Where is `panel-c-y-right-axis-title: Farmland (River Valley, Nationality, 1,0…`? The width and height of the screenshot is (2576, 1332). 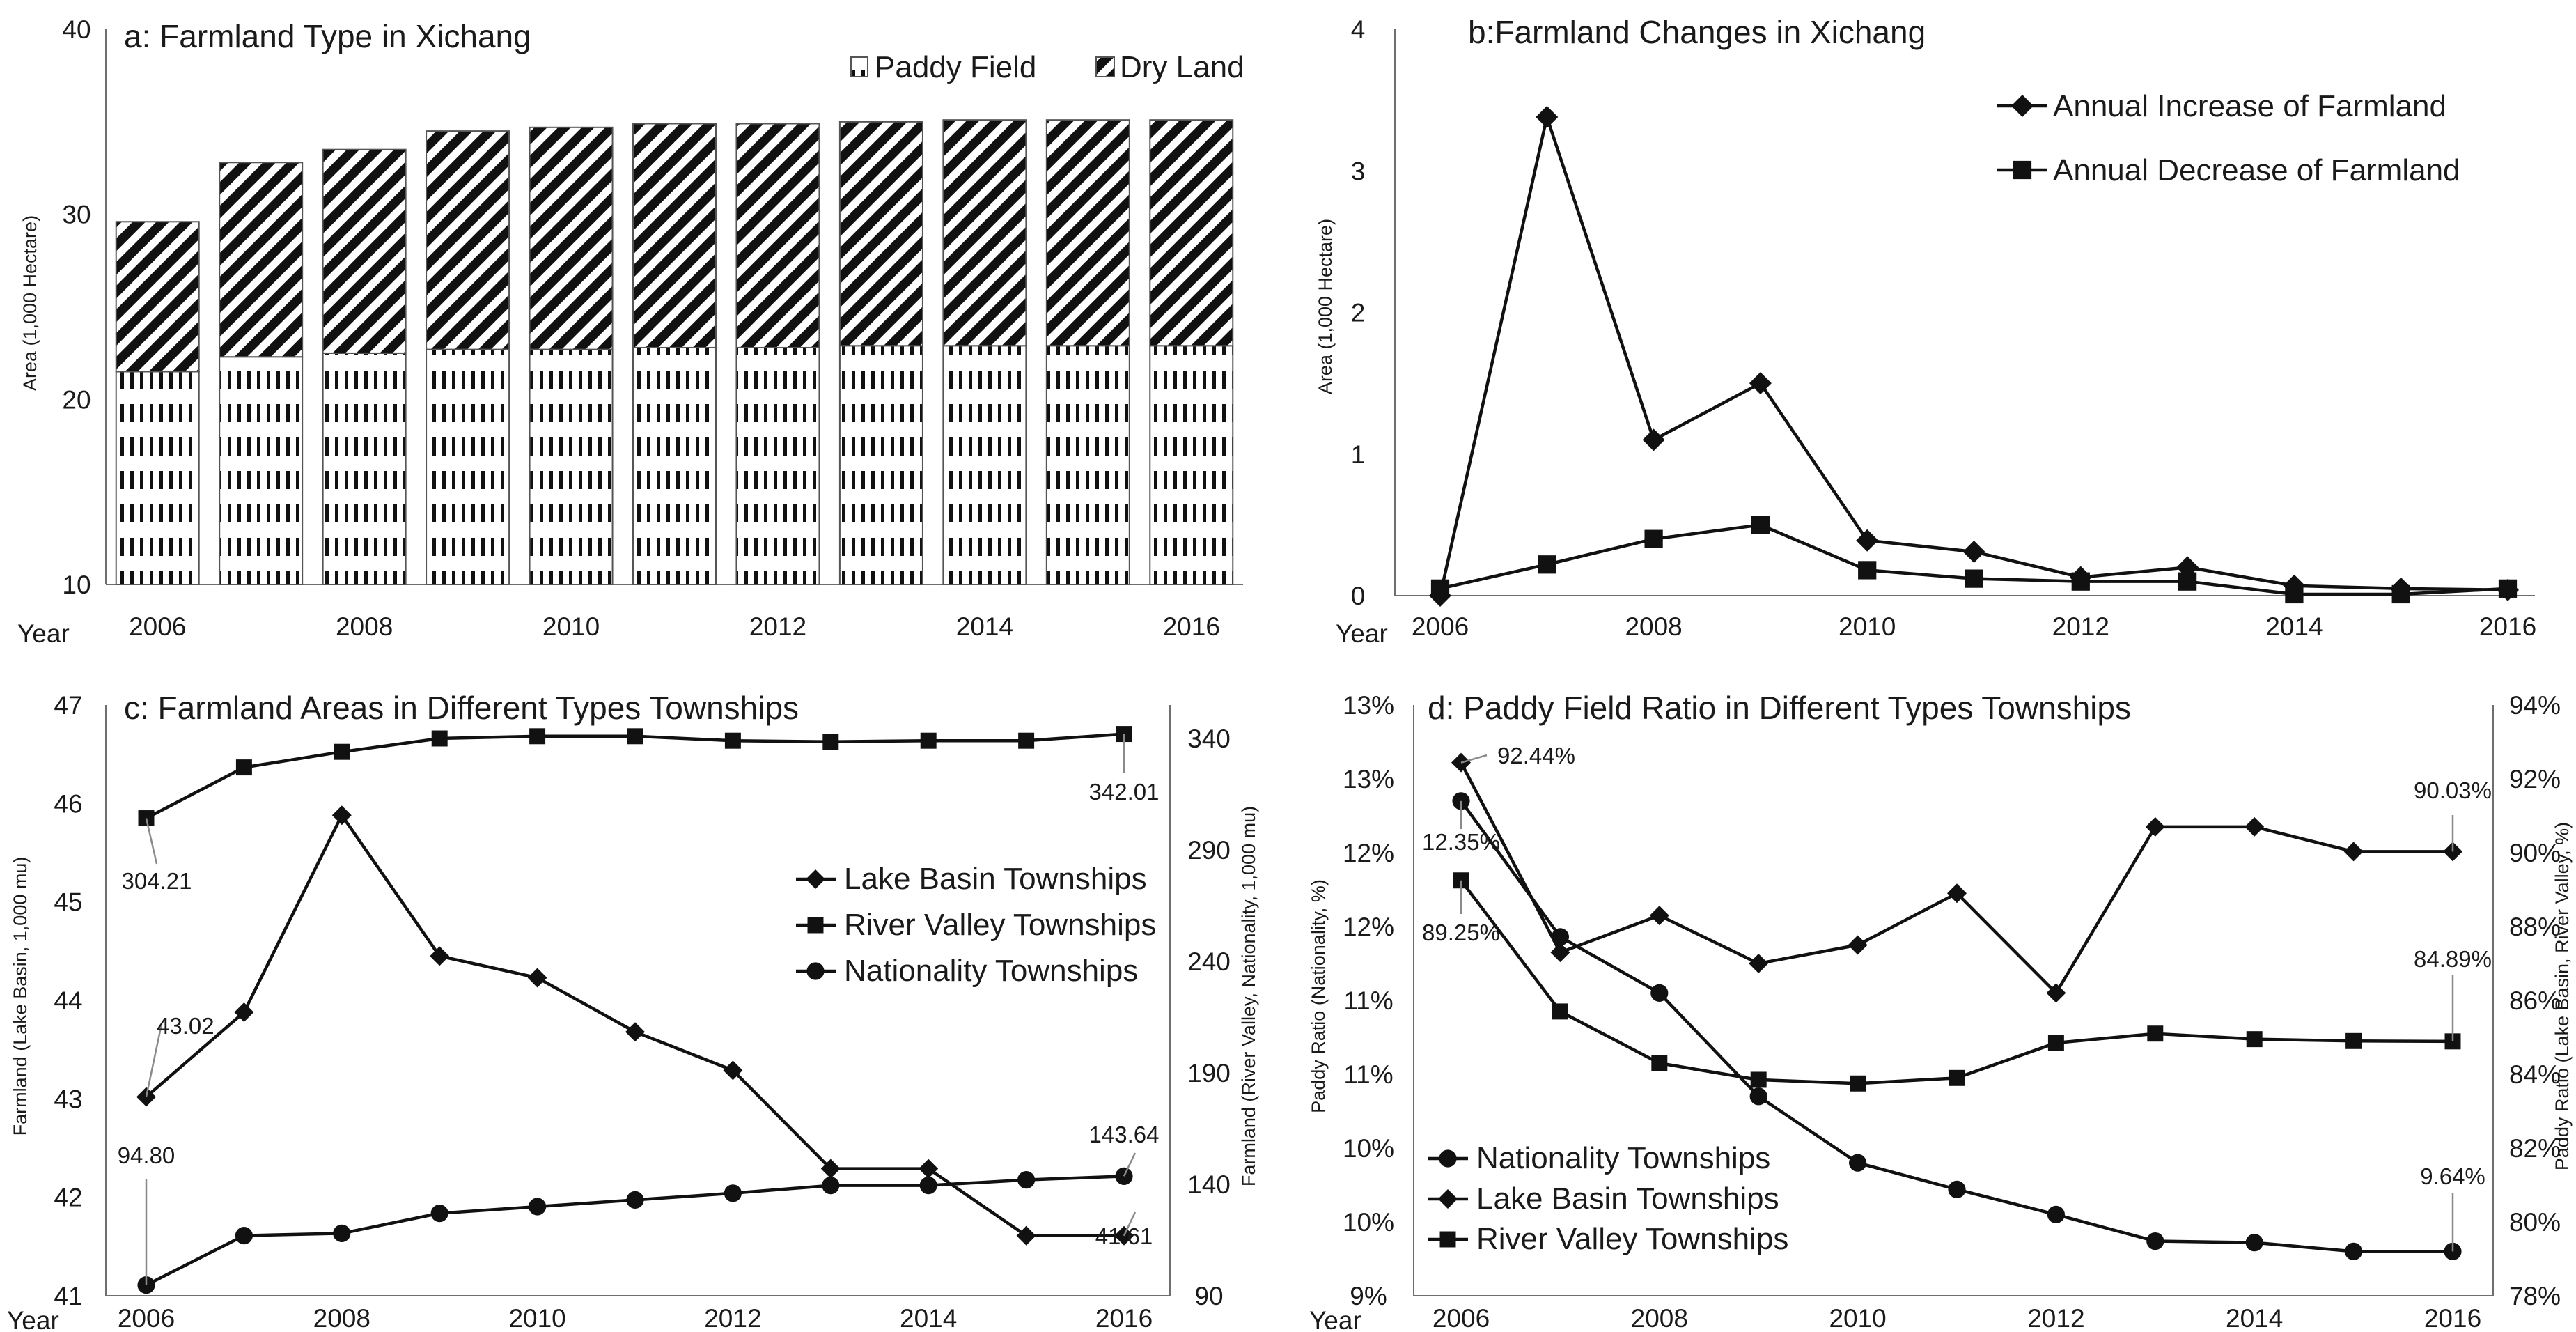
panel-c-y-right-axis-title: Farmland (River Valley, Nationality, 1,0… is located at coordinates (1249, 996).